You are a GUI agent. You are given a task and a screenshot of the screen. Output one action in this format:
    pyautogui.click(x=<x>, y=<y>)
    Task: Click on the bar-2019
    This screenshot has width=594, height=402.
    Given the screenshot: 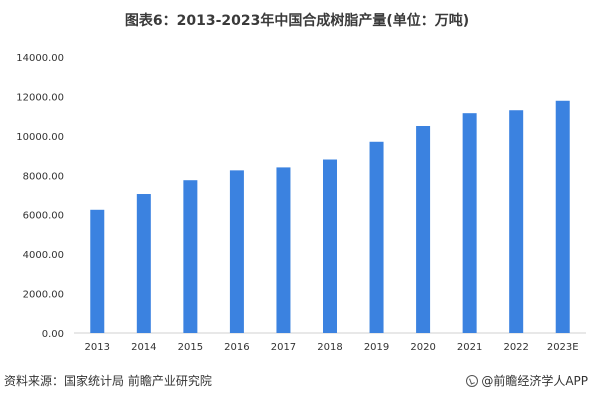 What is the action you would take?
    pyautogui.click(x=376, y=237)
    